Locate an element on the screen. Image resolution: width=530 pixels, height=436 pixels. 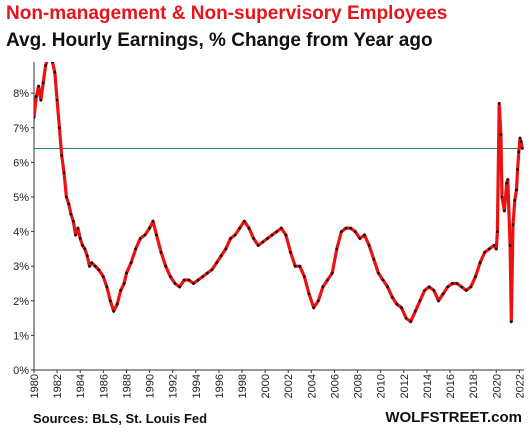
y-tick-label: 6% is located at coordinates (21, 163).